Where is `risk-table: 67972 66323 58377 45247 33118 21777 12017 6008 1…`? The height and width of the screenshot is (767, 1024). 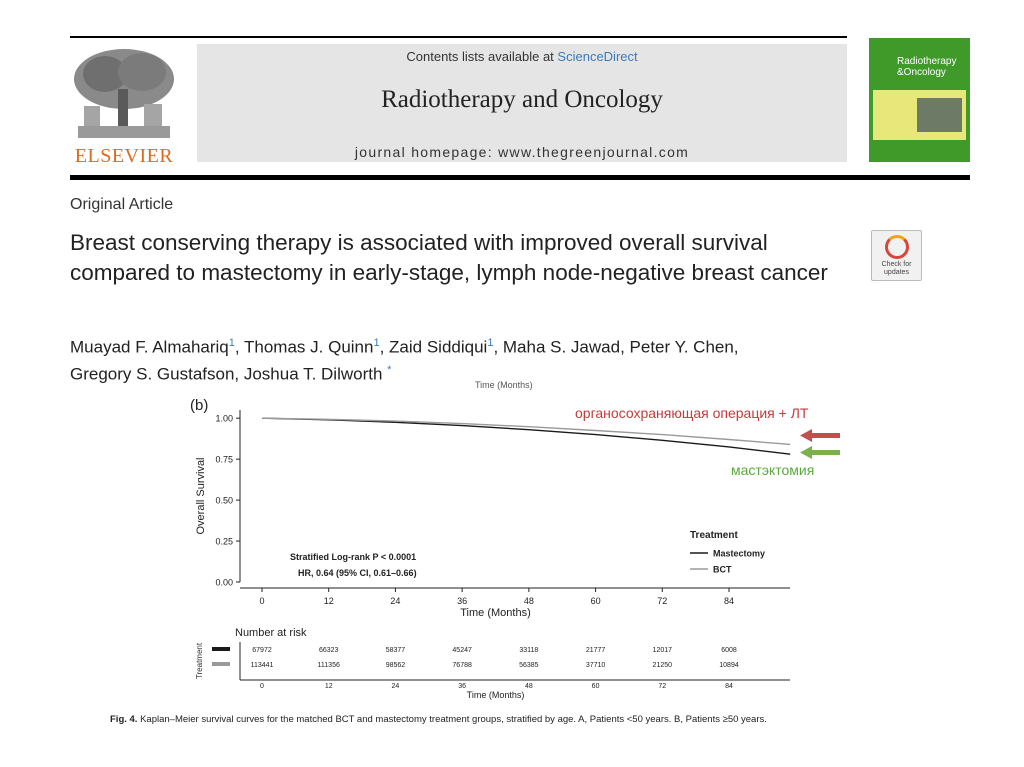 risk-table: 67972 66323 58377 45247 33118 21777 12017 6008 1… is located at coordinates (501, 671).